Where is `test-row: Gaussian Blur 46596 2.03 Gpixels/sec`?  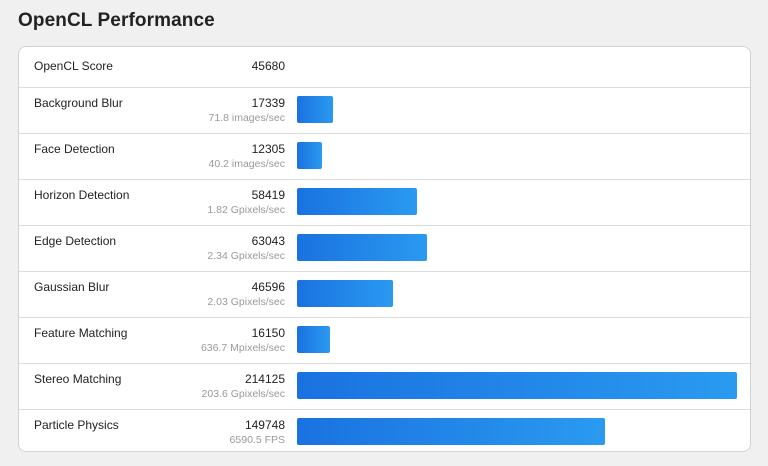 test-row: Gaussian Blur 46596 2.03 Gpixels/sec is located at coordinates (384, 295).